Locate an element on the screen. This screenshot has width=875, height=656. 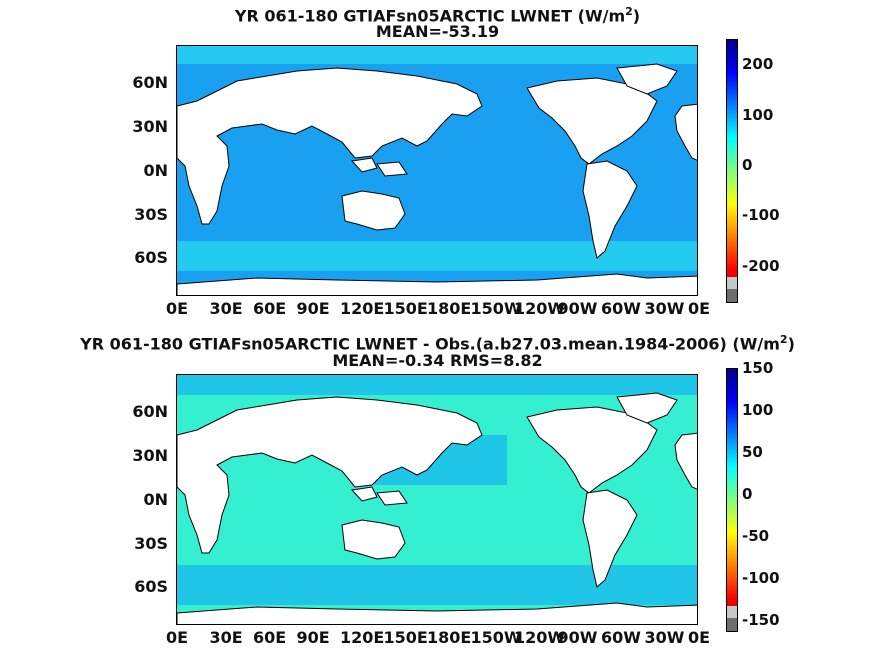
colorbar-tick-label: 200 is located at coordinates (758, 64).